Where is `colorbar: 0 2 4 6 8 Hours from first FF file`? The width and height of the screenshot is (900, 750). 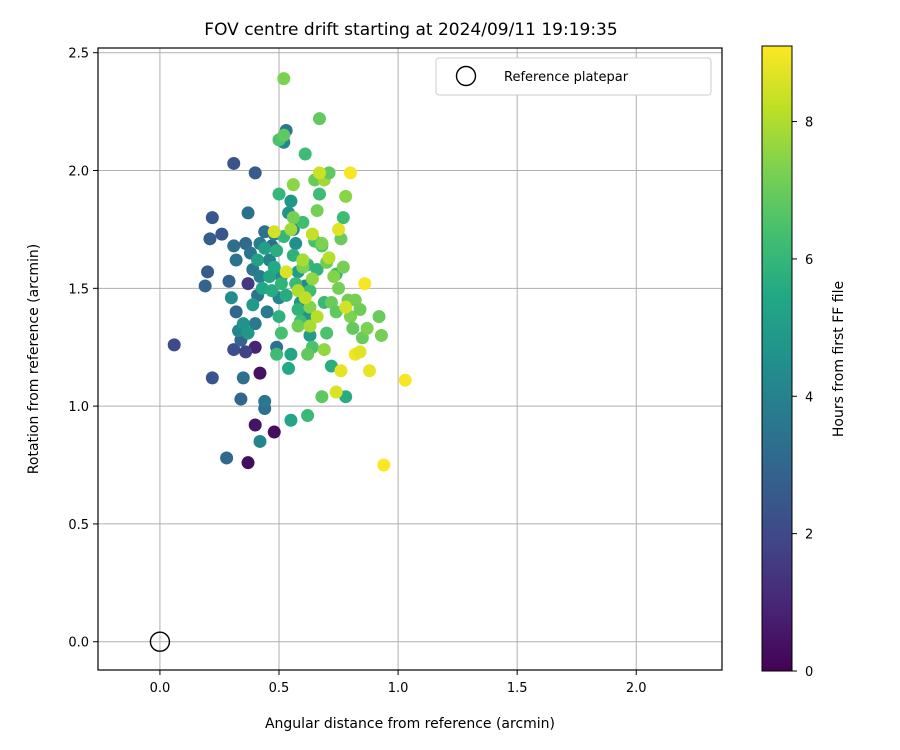 colorbar: 0 2 4 6 8 Hours from first FF file is located at coordinates (804, 362).